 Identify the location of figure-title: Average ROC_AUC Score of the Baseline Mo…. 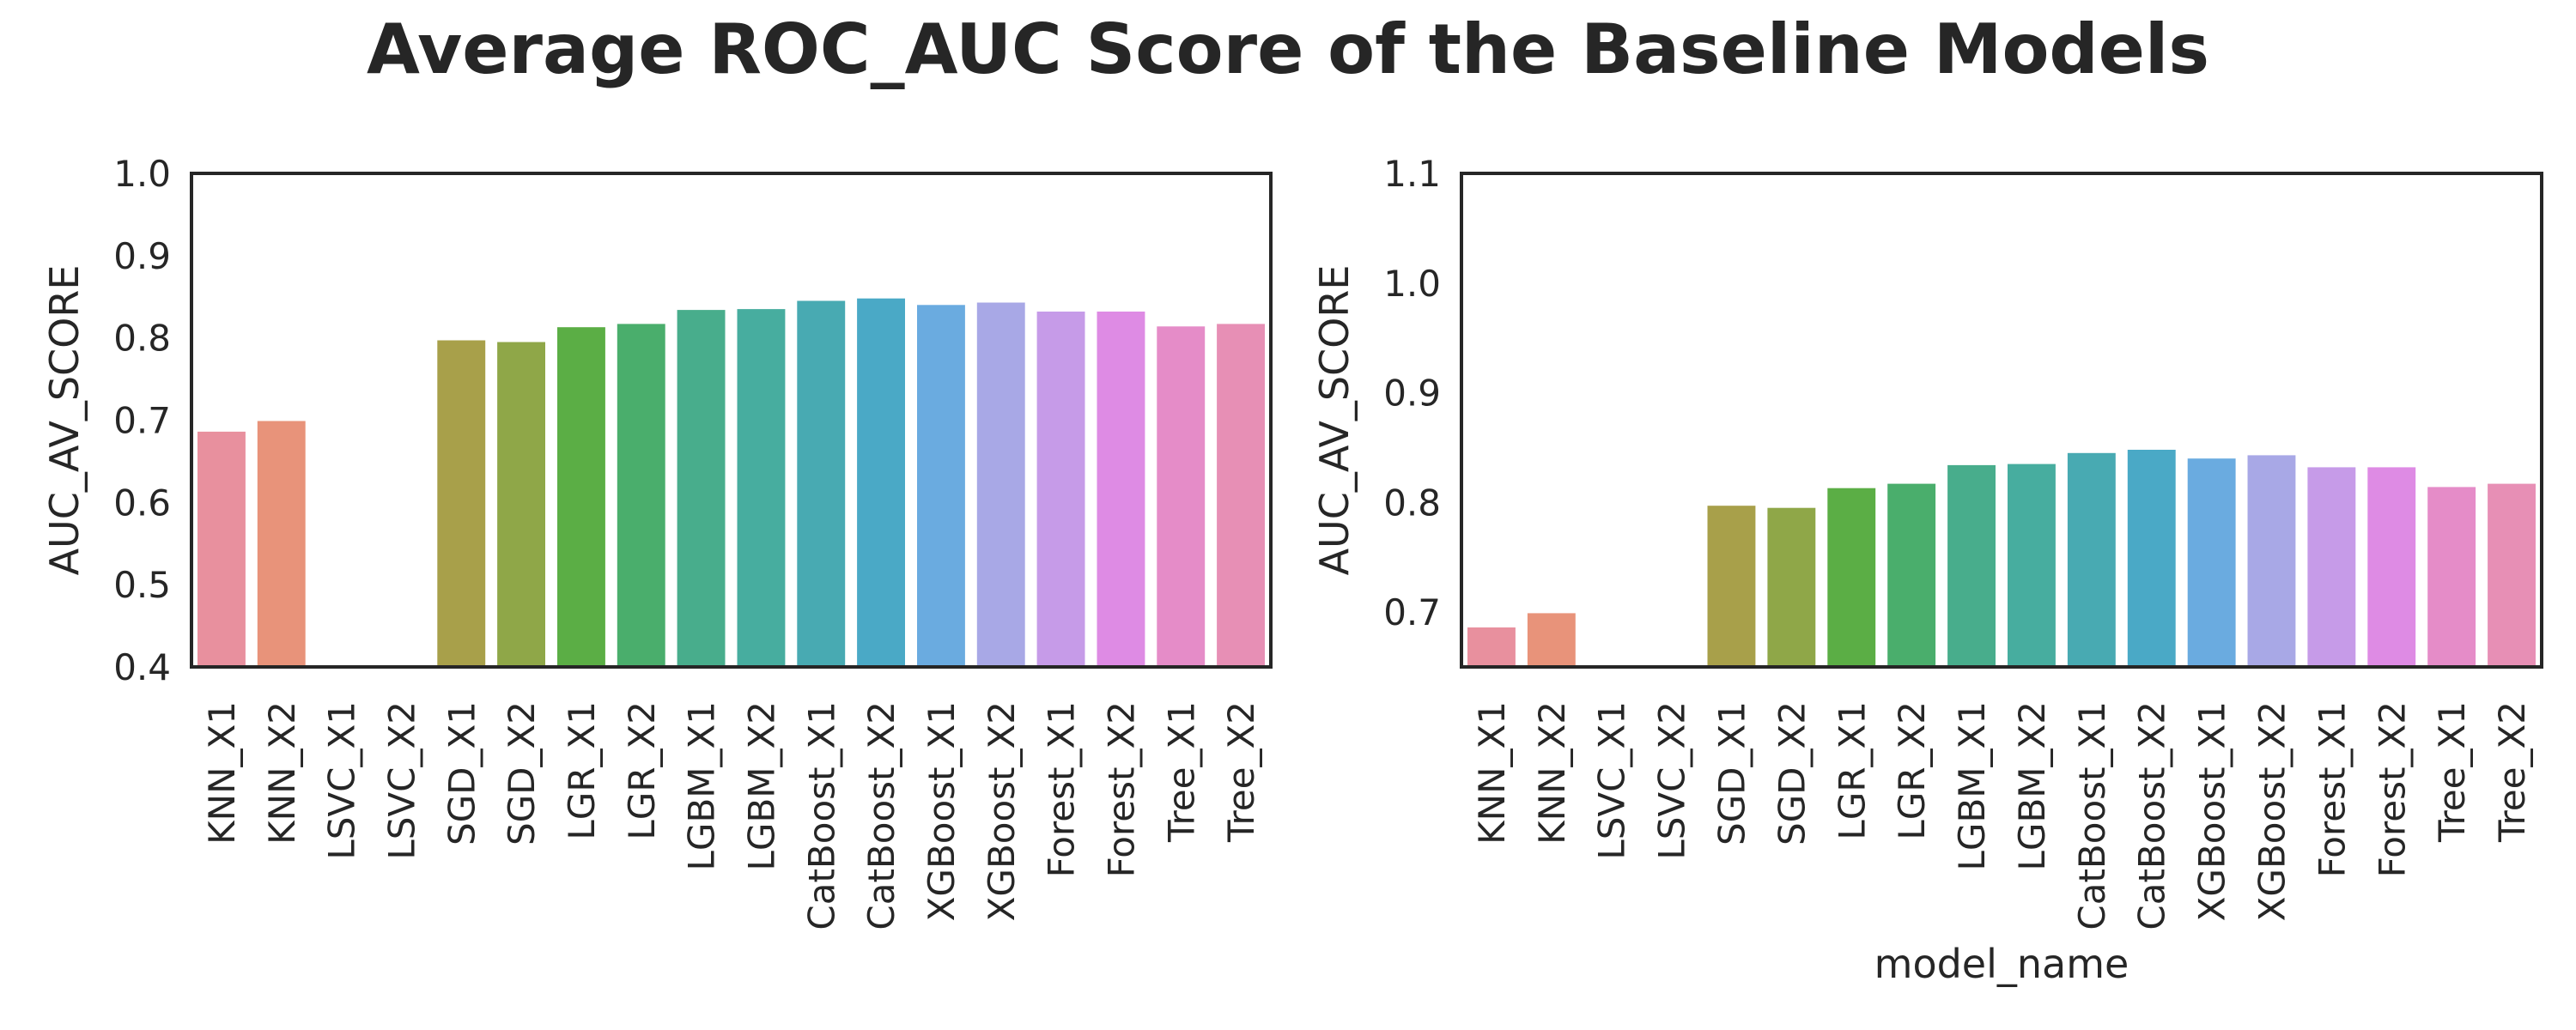
(1288, 49).